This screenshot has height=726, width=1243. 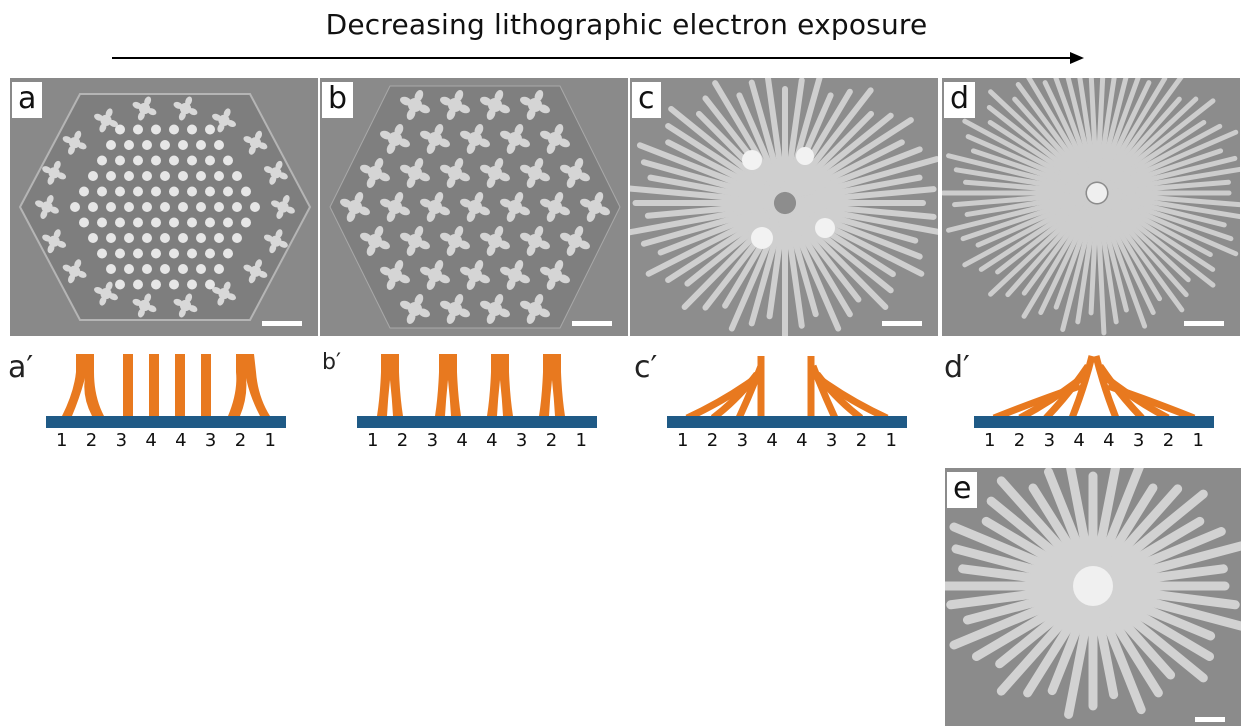 I want to click on exposure-arrow, so click(x=598, y=58).